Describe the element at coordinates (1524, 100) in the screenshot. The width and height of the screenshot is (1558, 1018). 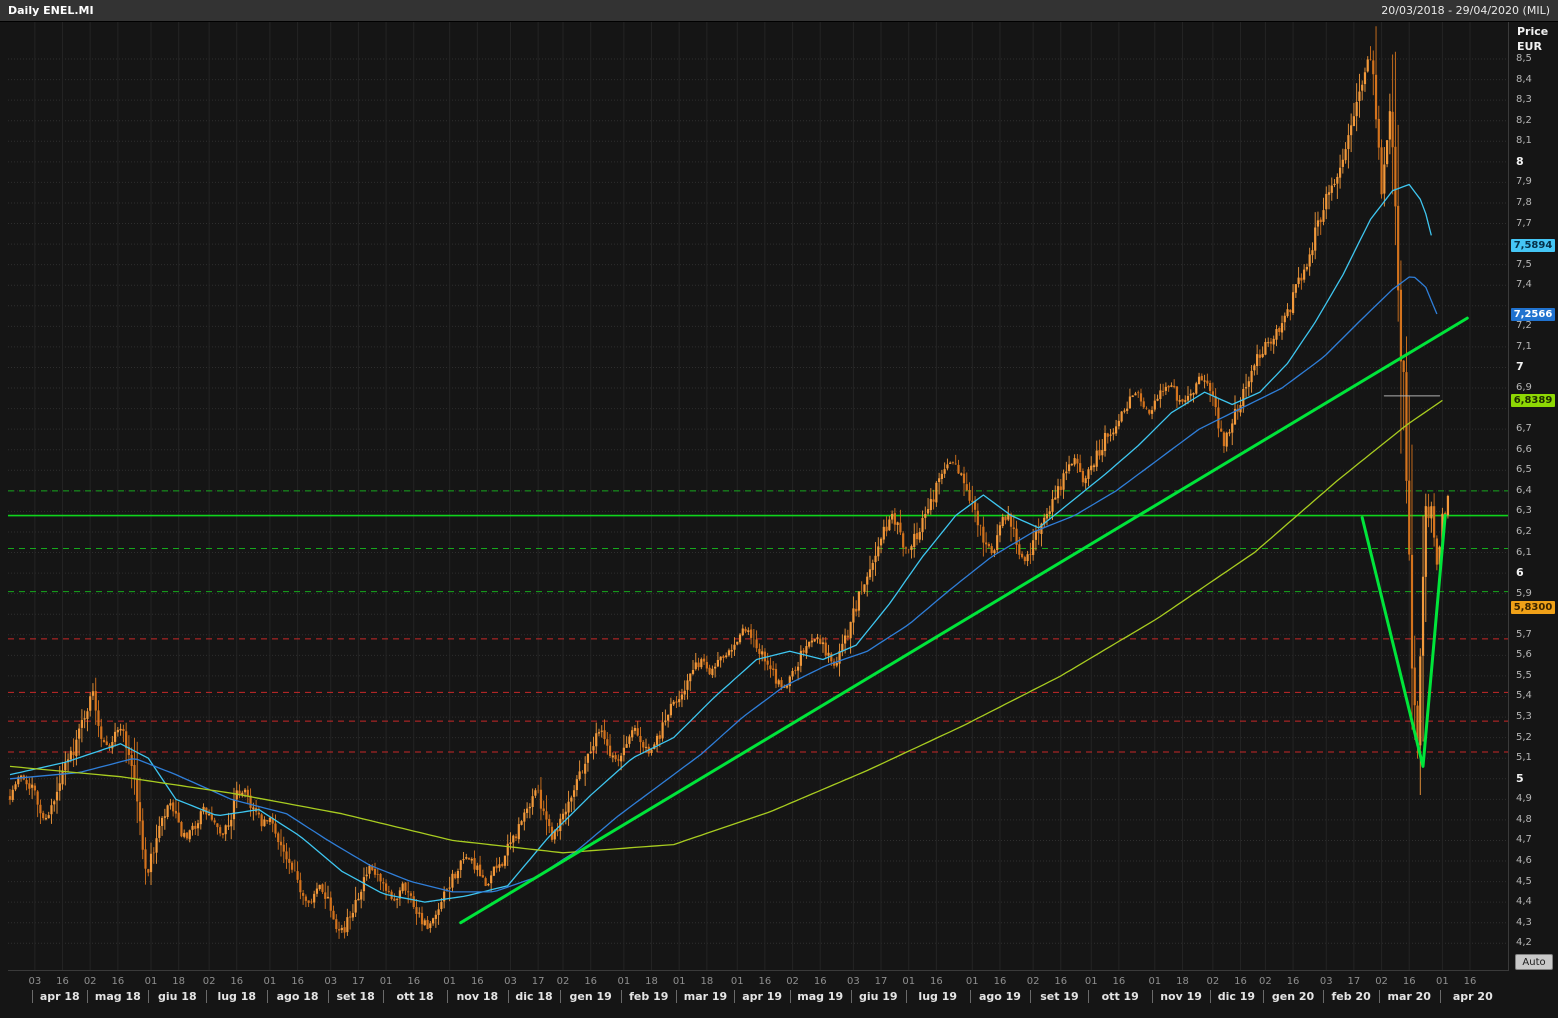
I see `price-tick-label: 8,3` at that location.